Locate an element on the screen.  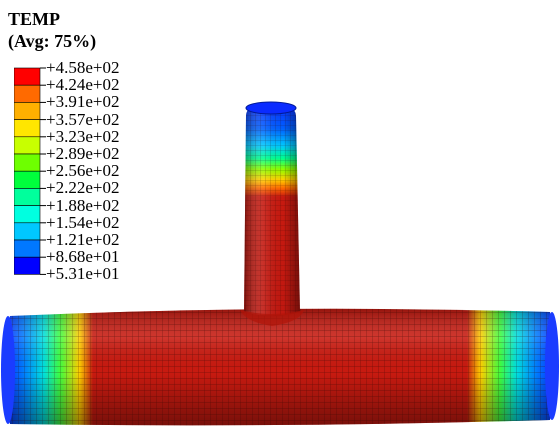
legend-value-label: +4.24e+02 is located at coordinates (83, 85).